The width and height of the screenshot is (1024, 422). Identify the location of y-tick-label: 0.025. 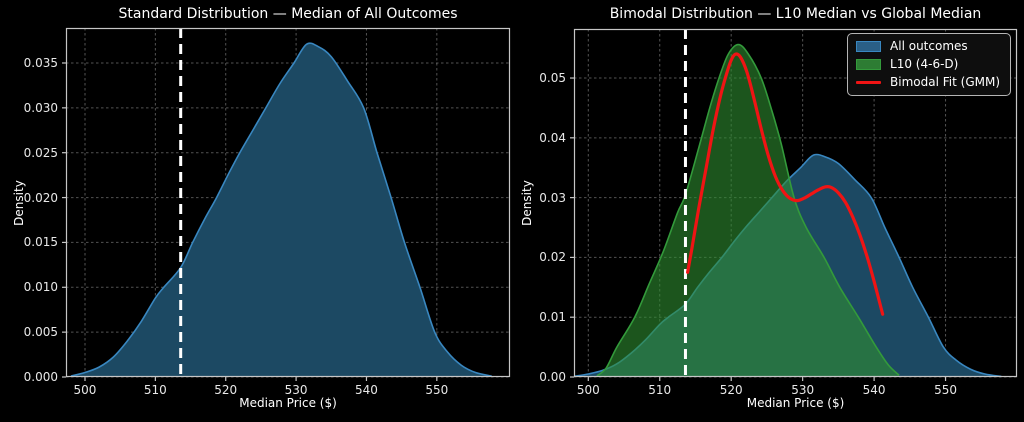
(40, 152).